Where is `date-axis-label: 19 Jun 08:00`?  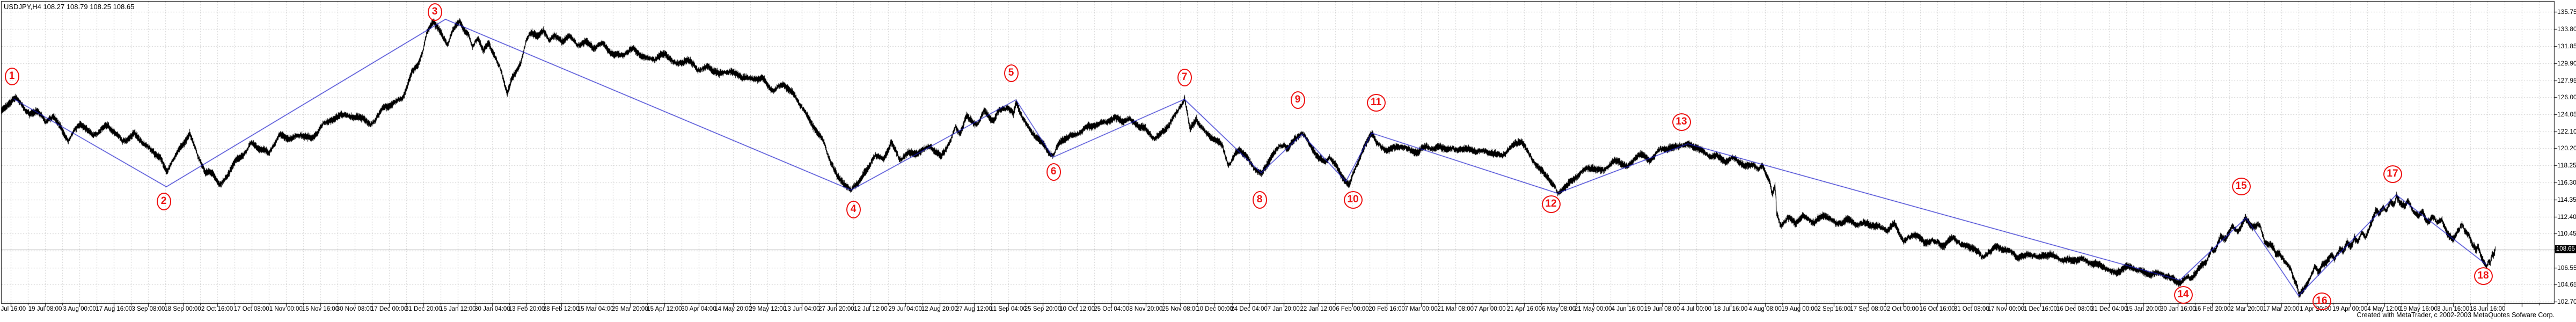 date-axis-label: 19 Jun 08:00 is located at coordinates (1662, 309).